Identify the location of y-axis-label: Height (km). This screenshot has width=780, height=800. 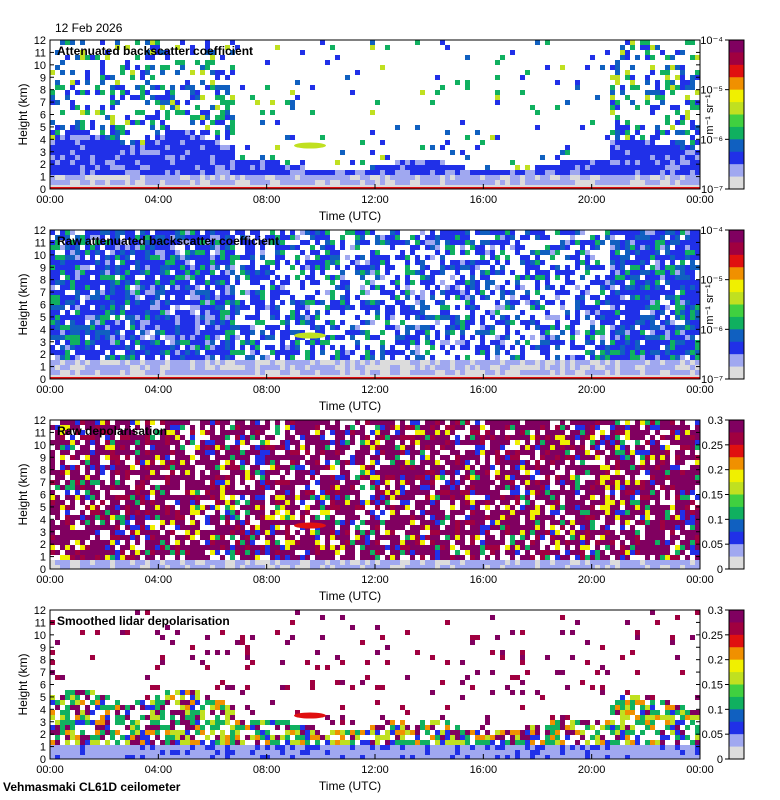
(23, 114).